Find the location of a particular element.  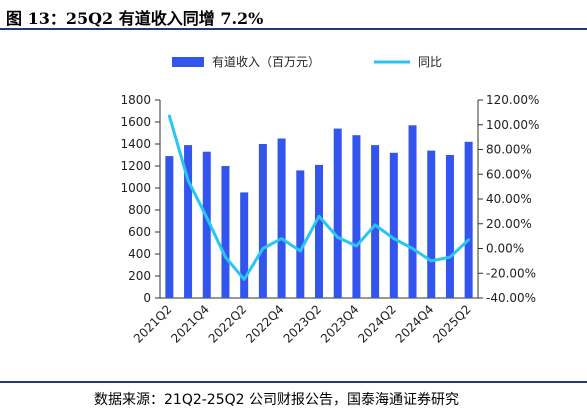

x-tick-label: 2021Q4 is located at coordinates (190, 324).